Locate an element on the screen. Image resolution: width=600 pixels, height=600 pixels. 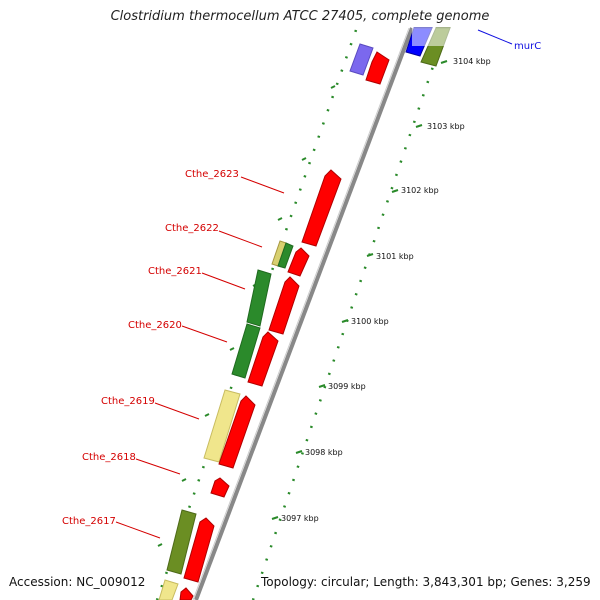
gene-label-cthe-2618: Cthe_2618 is located at coordinates (109, 457).